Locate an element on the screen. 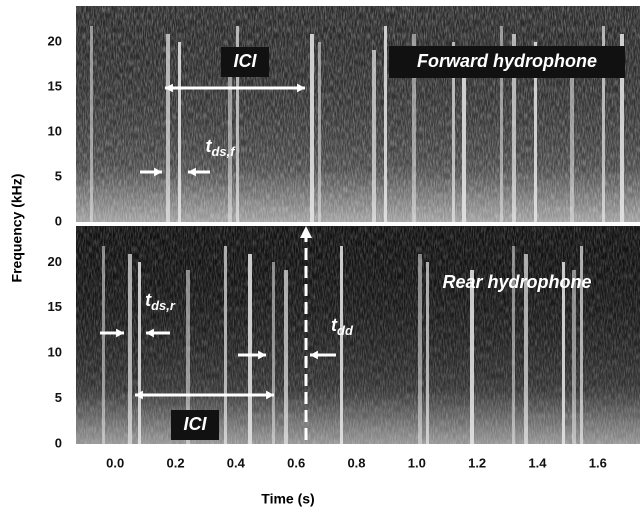 The height and width of the screenshot is (521, 640). x-tick-label: 0.4 is located at coordinates (236, 462).